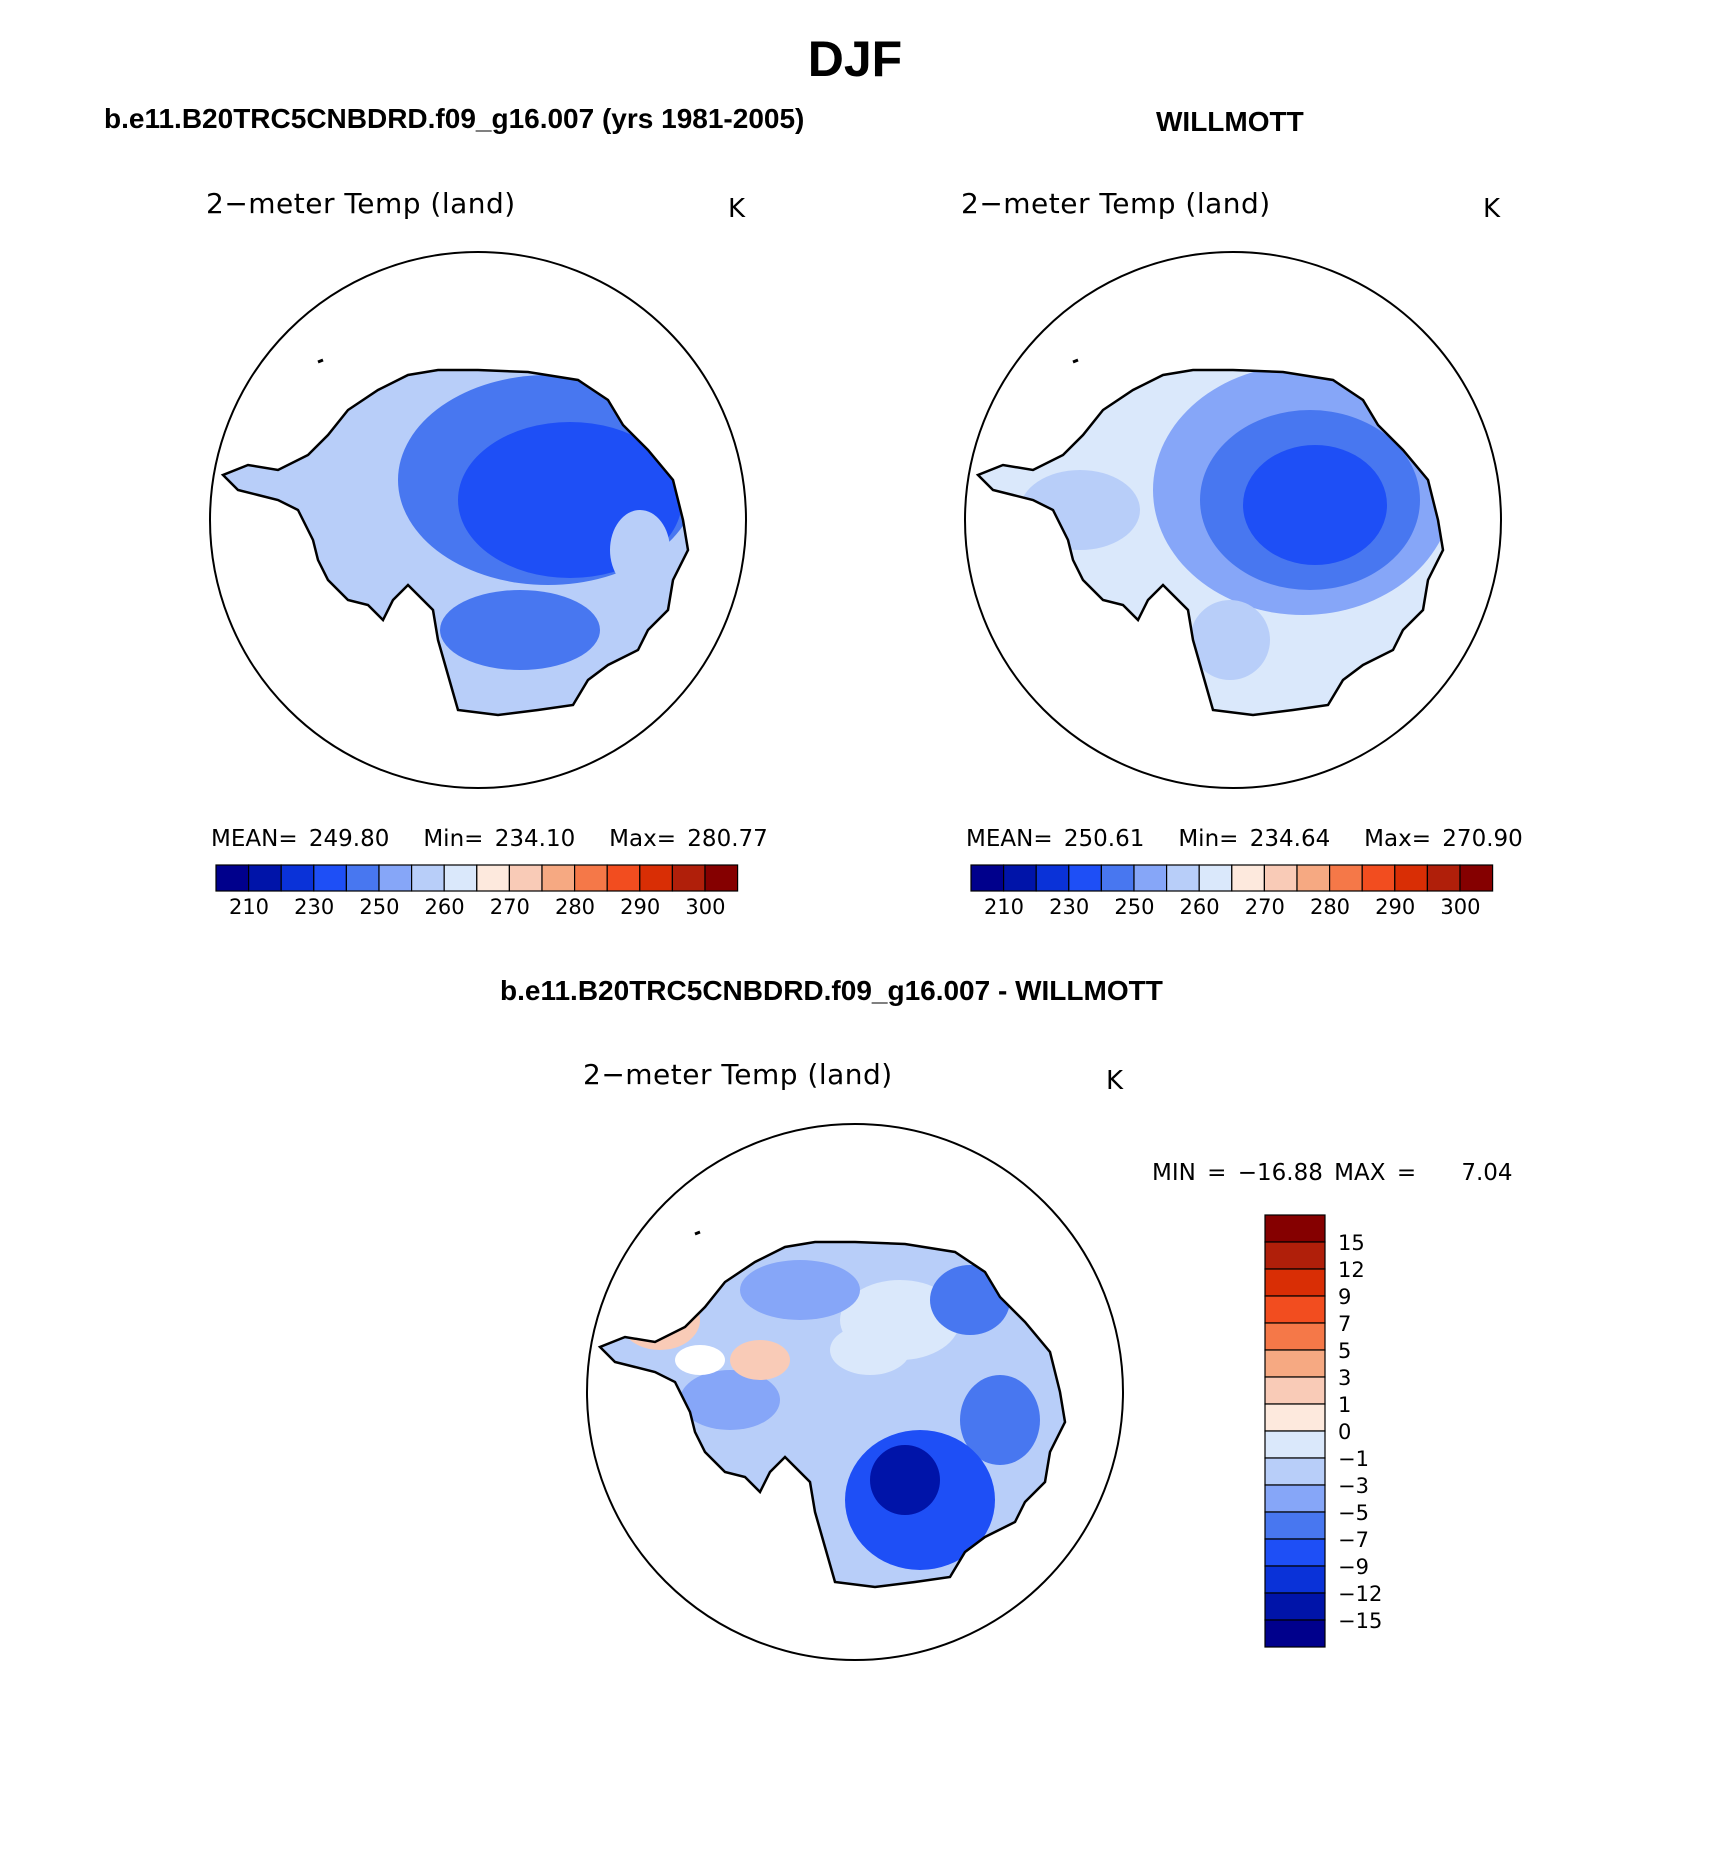  What do you see at coordinates (1290, 839) in the screenshot?
I see `obs-min-value: 234.64` at bounding box center [1290, 839].